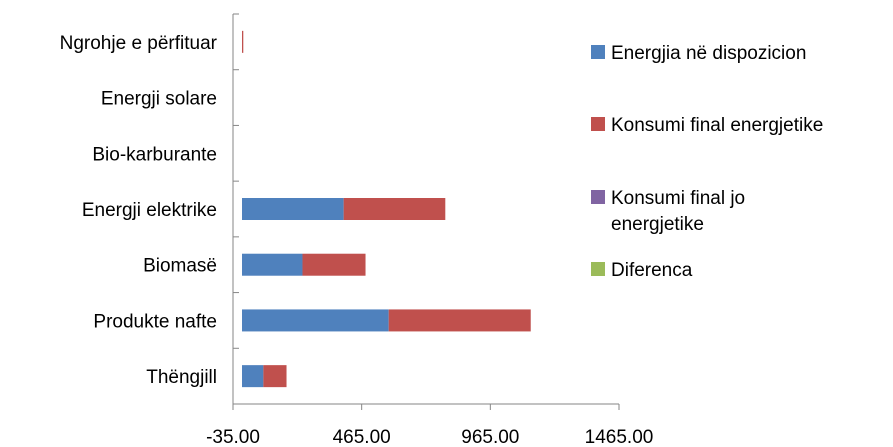 Image resolution: width=893 pixels, height=447 pixels. I want to click on bar-konsumi-final-energjetike-energji-elektrike, so click(394, 209).